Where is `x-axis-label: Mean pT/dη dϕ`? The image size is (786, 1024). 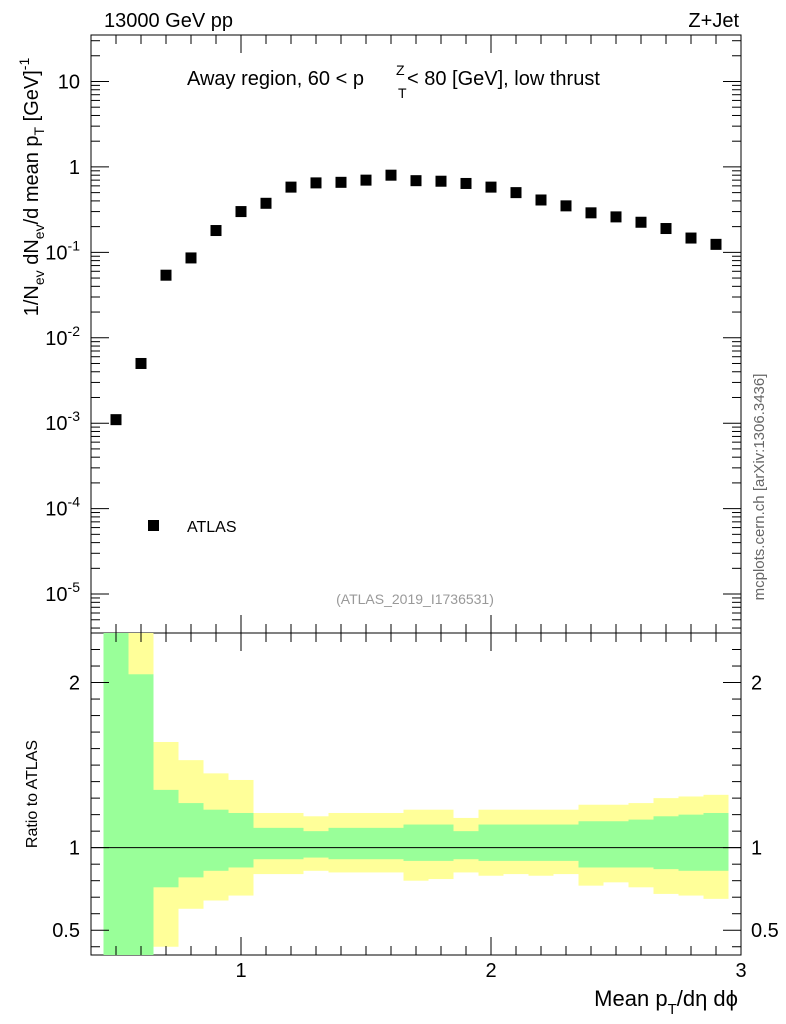 x-axis-label: Mean pT/dη dϕ is located at coordinates (666, 1002).